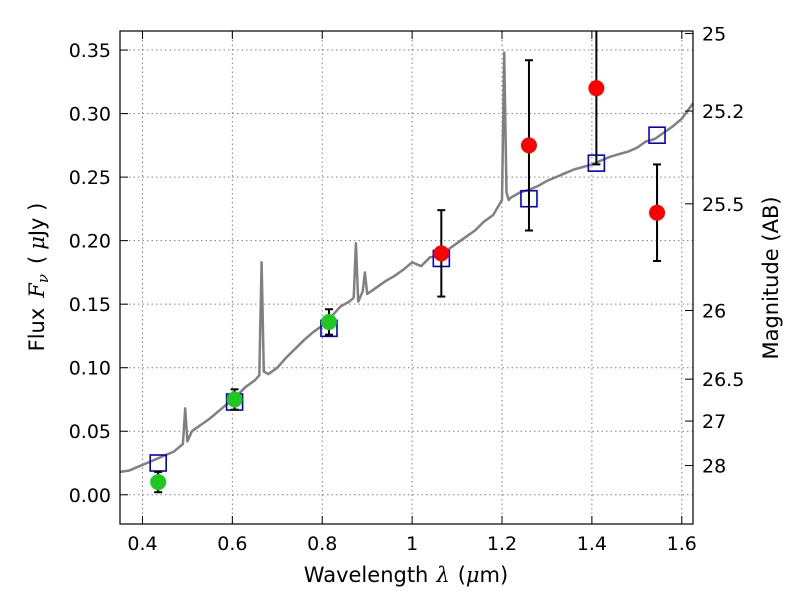 This screenshot has width=800, height=600. I want to click on y2-tick-label: 26.5, so click(723, 380).